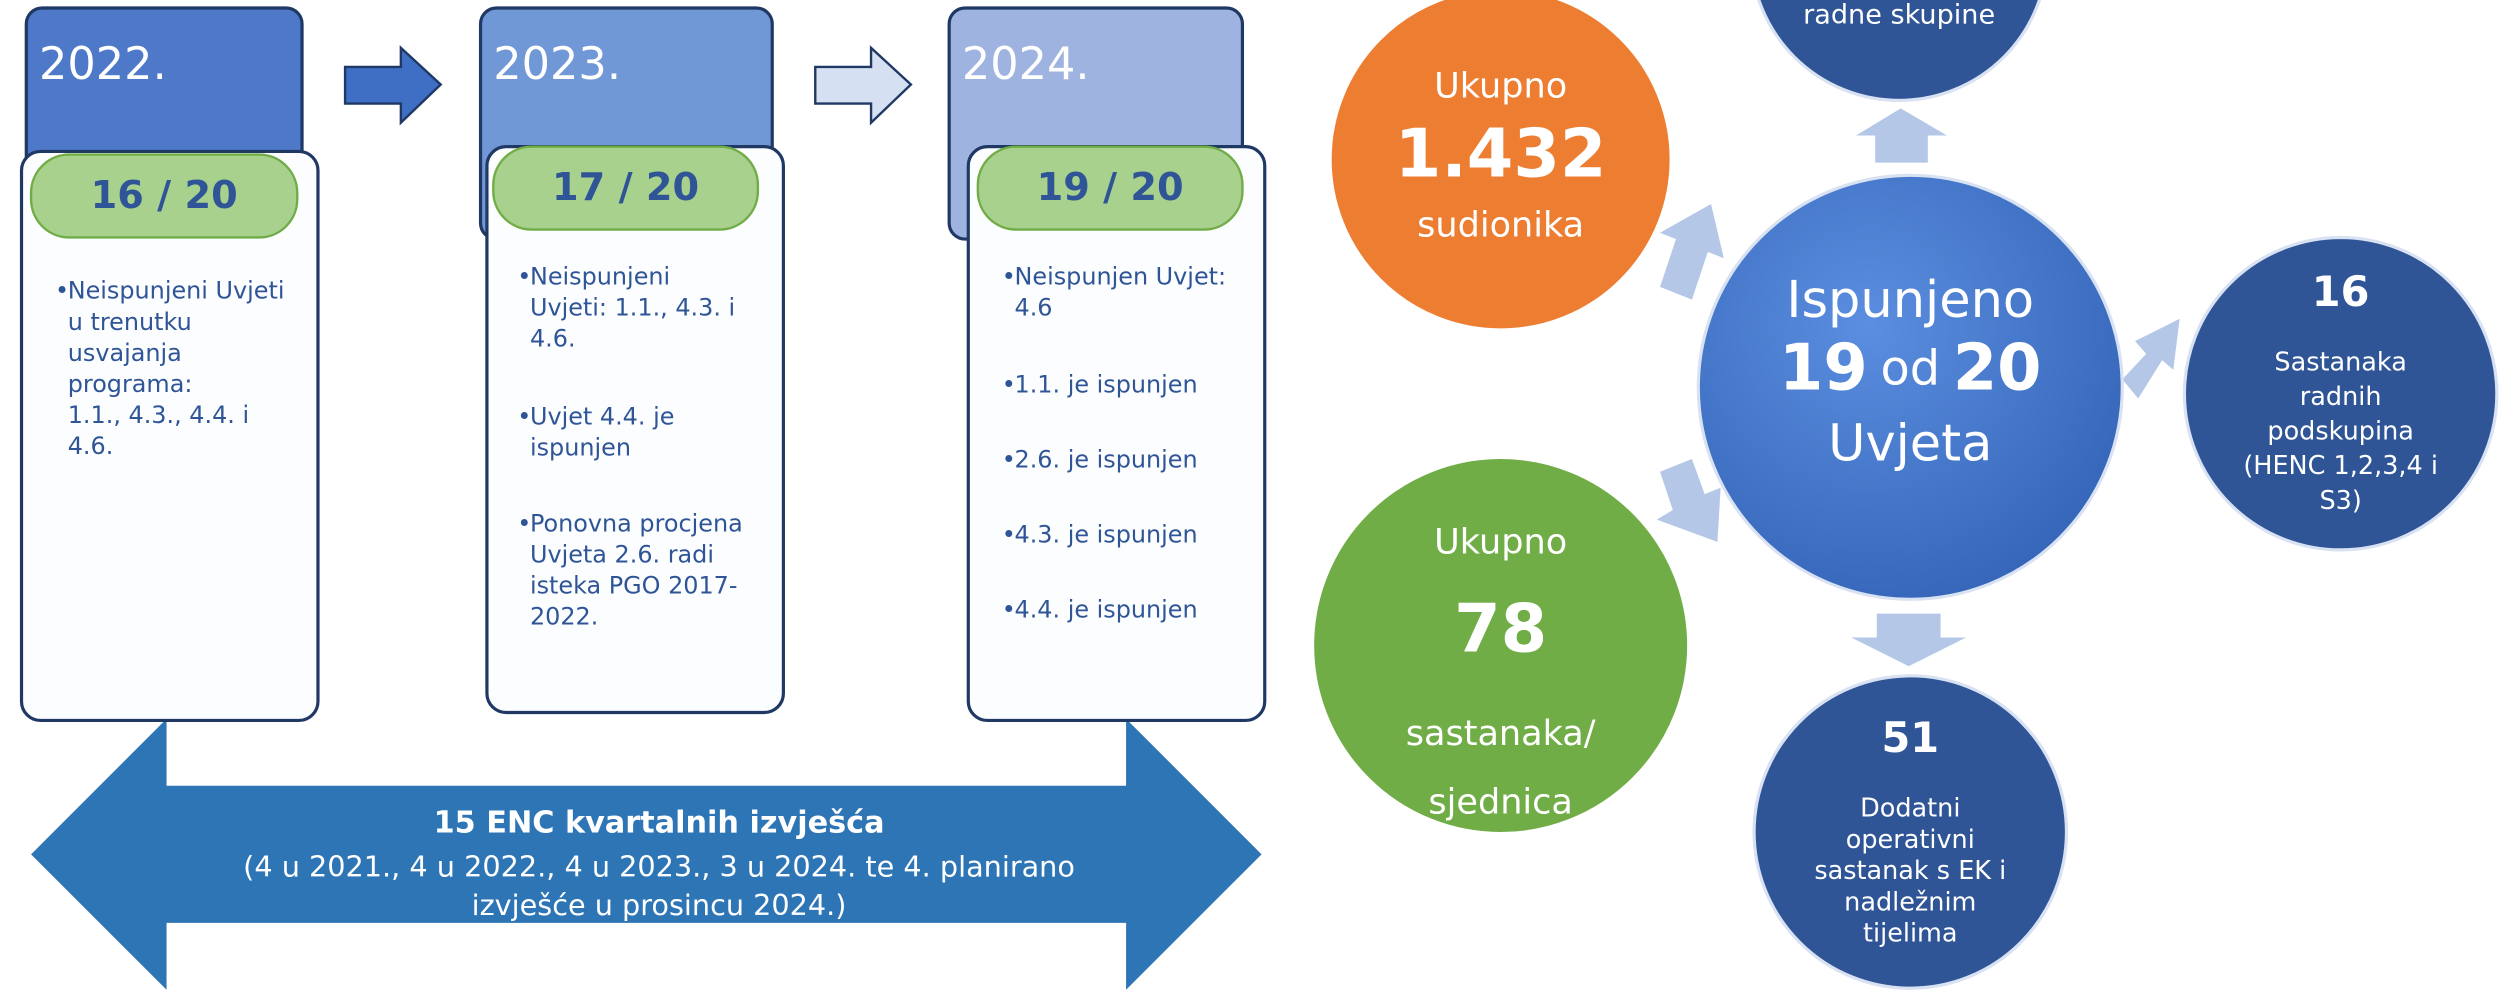  I want to click on score: 16 / 20, so click(164, 195).